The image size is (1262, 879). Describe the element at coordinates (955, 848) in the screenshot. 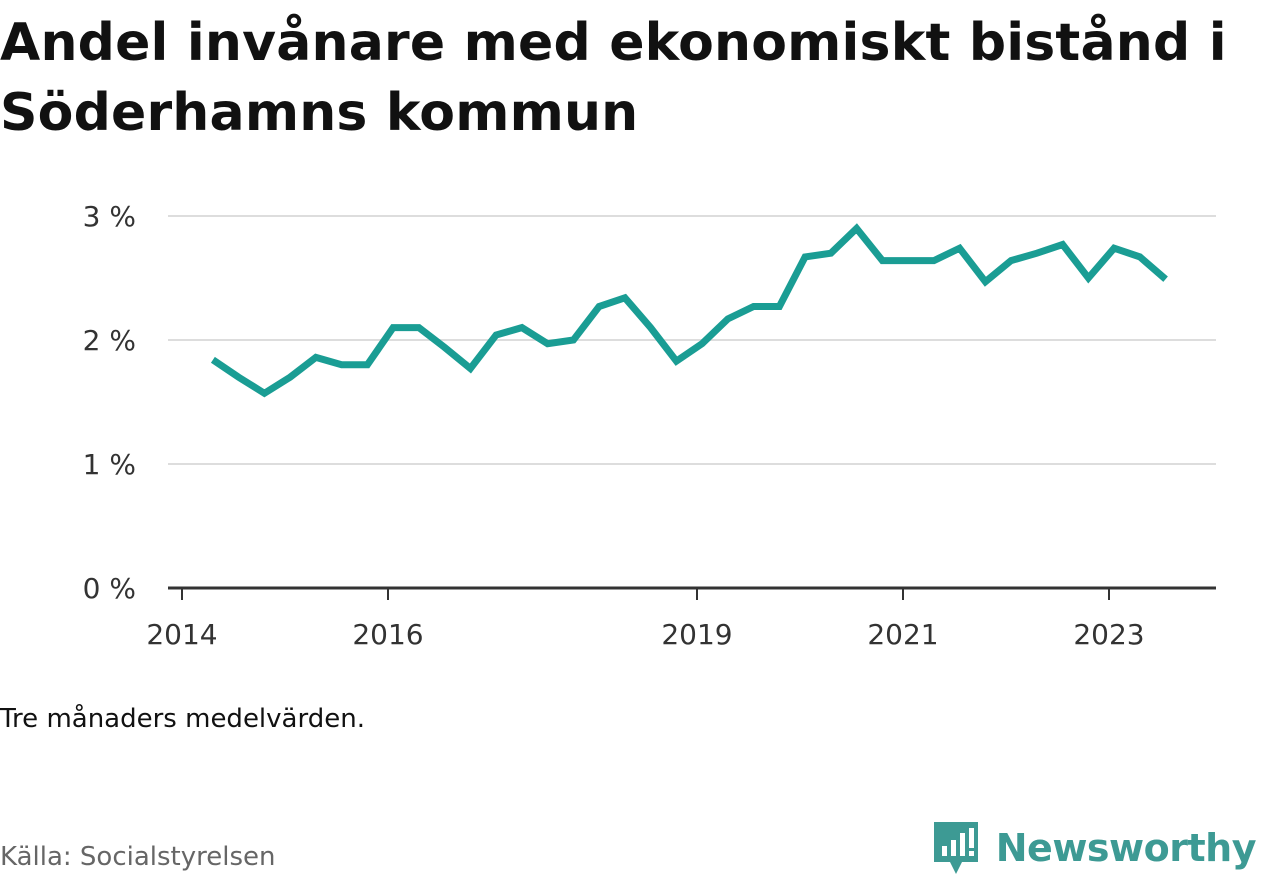

I see `newsworthy-logo-icon` at that location.